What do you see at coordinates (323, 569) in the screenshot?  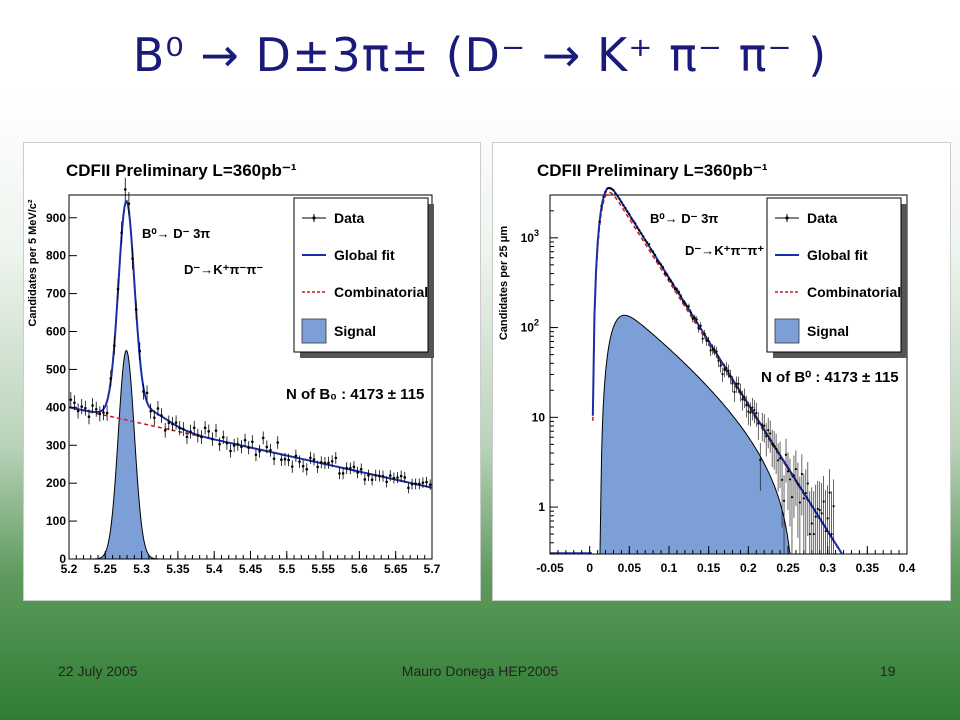 I see `x-tick-label: 5.55` at bounding box center [323, 569].